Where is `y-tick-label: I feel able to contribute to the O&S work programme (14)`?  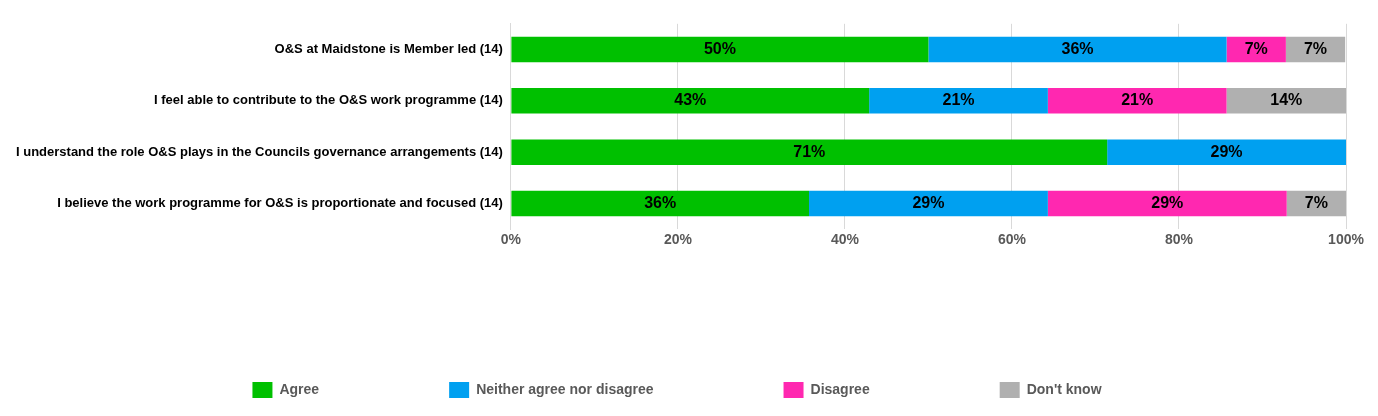
y-tick-label: I feel able to contribute to the O&S work programme (14) is located at coordinates (328, 100).